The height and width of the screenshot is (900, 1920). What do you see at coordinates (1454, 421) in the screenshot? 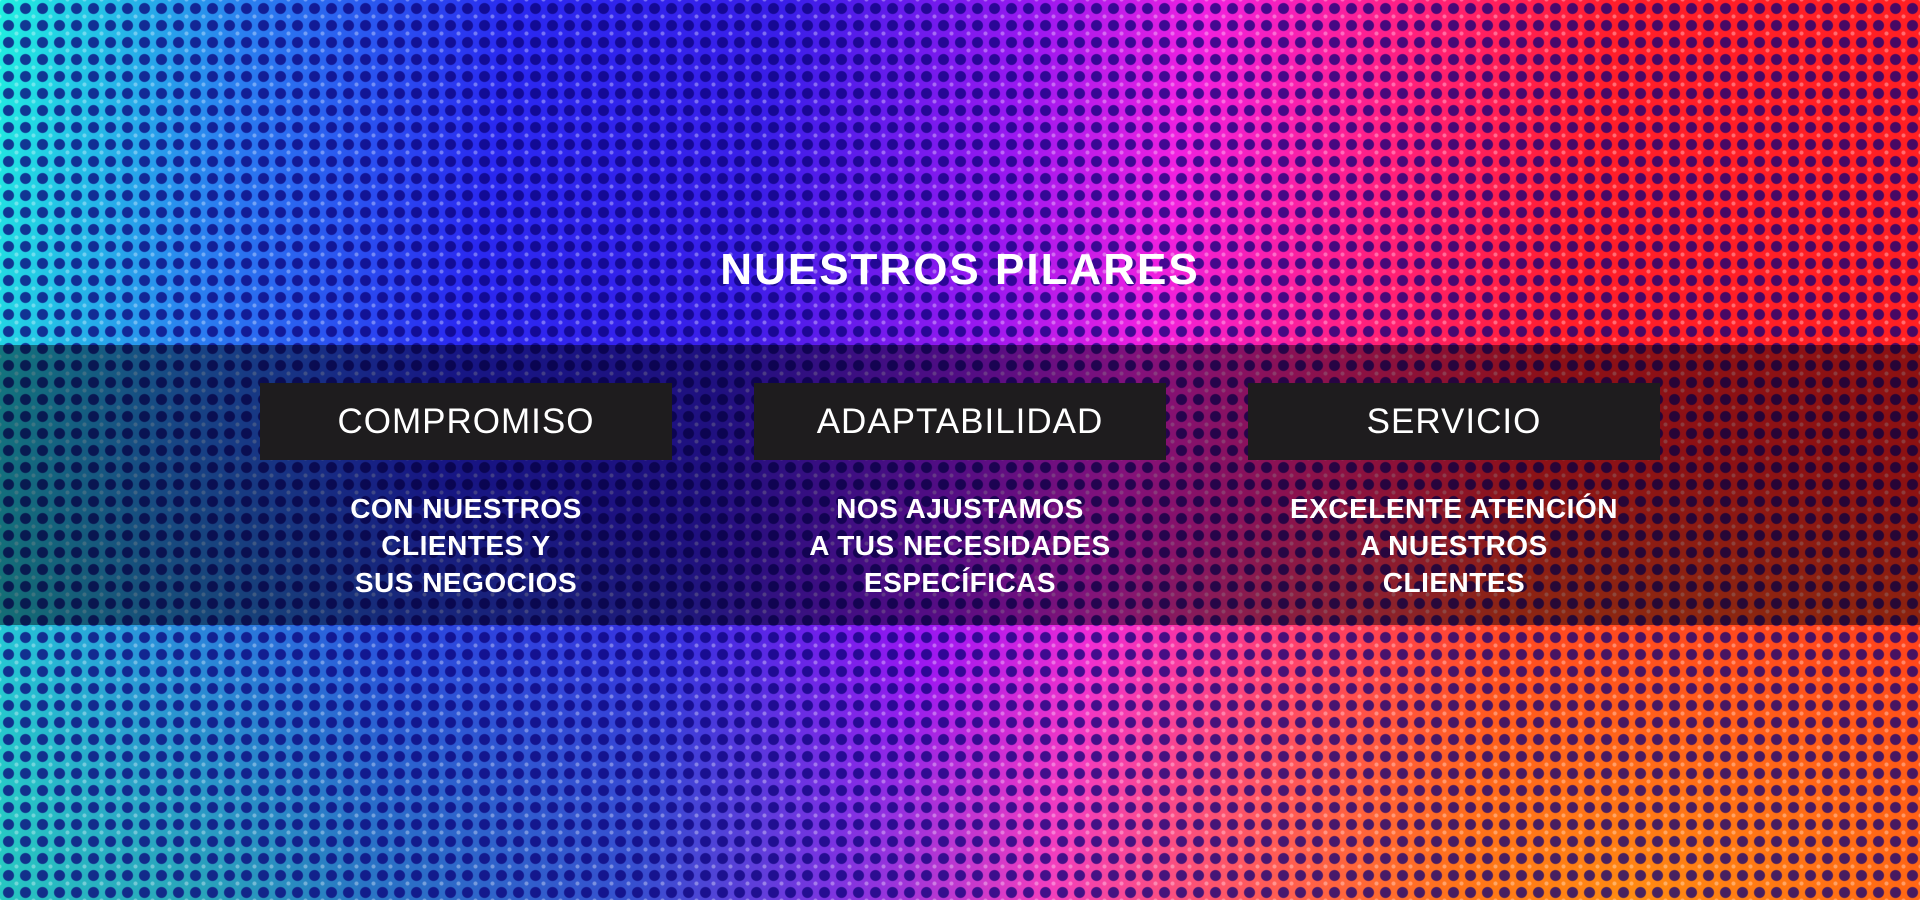
I see `pillar-label: SERVICIO` at bounding box center [1454, 421].